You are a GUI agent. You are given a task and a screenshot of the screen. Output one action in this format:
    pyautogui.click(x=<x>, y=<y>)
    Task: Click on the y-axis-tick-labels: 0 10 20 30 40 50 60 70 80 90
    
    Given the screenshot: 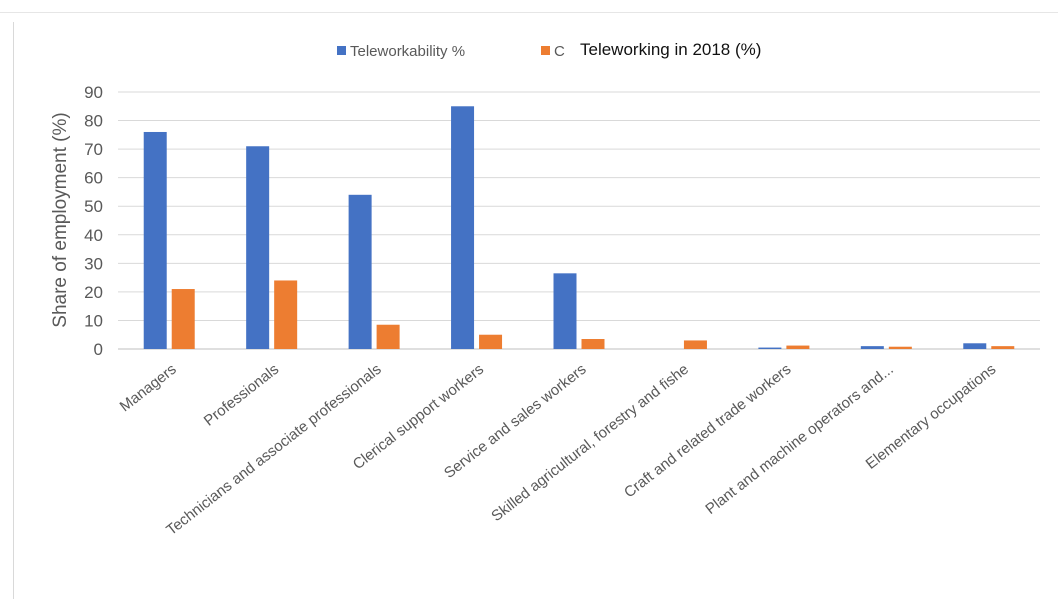 What is the action you would take?
    pyautogui.click(x=93, y=221)
    